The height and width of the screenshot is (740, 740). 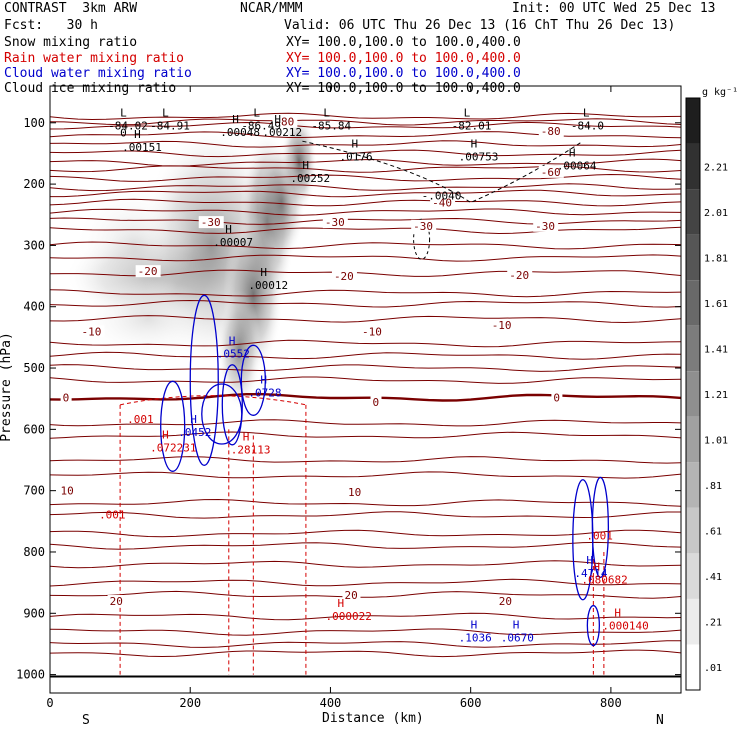 I want to click on colorbar-label: .01, so click(x=713, y=668).